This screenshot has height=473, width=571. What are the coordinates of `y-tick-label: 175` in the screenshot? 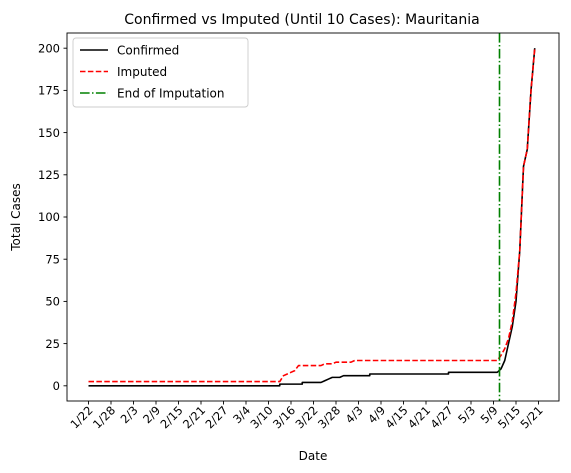 It's located at (49, 91).